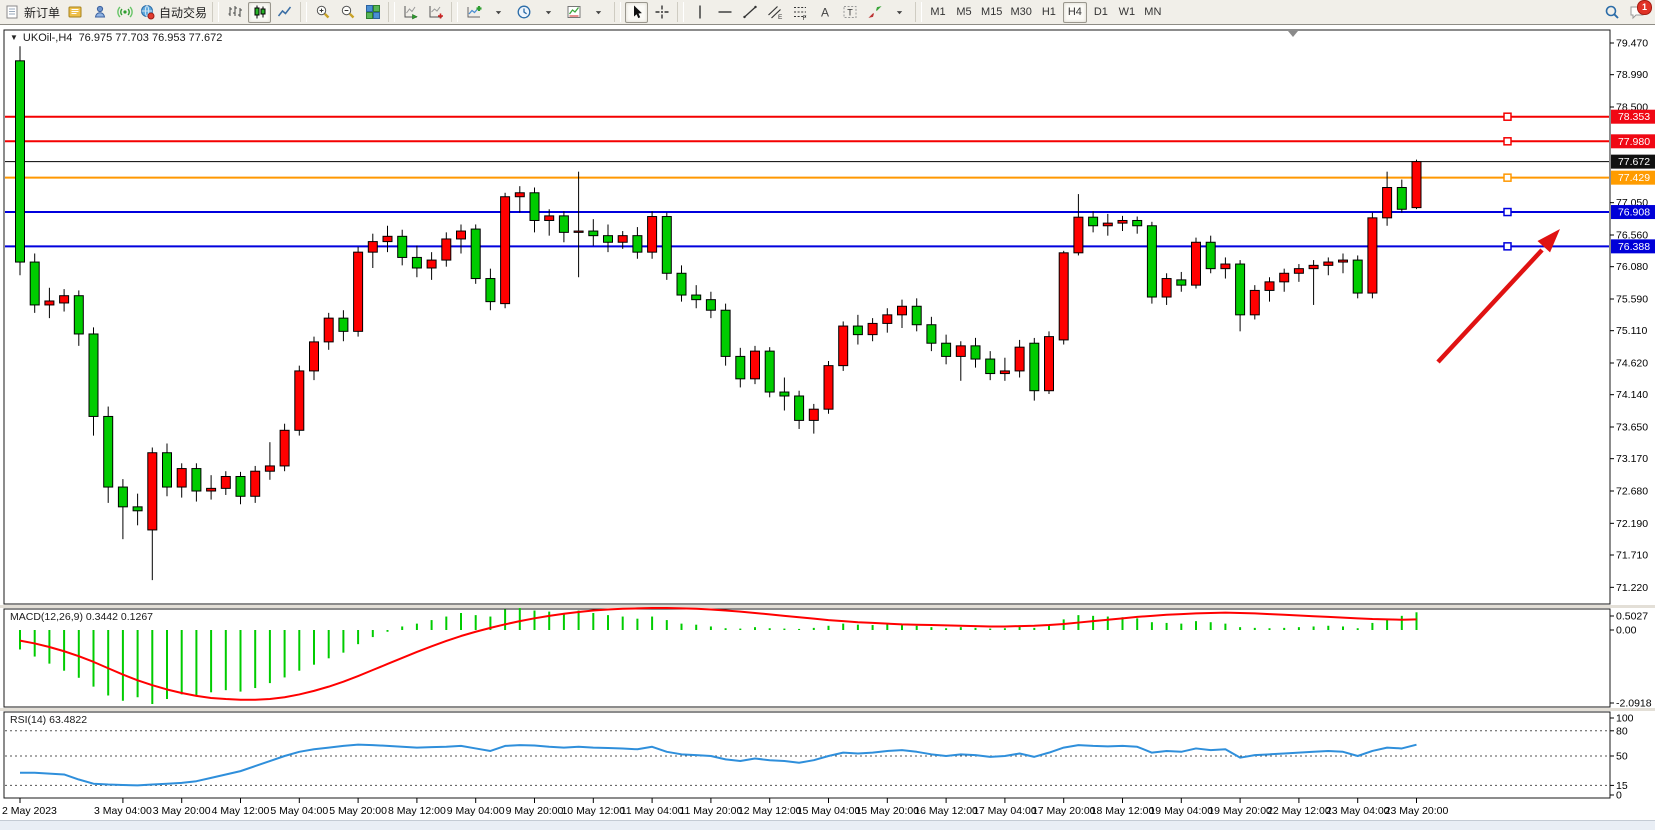 The image size is (1655, 830). I want to click on timeframe-w1-button: W1, so click(1127, 12).